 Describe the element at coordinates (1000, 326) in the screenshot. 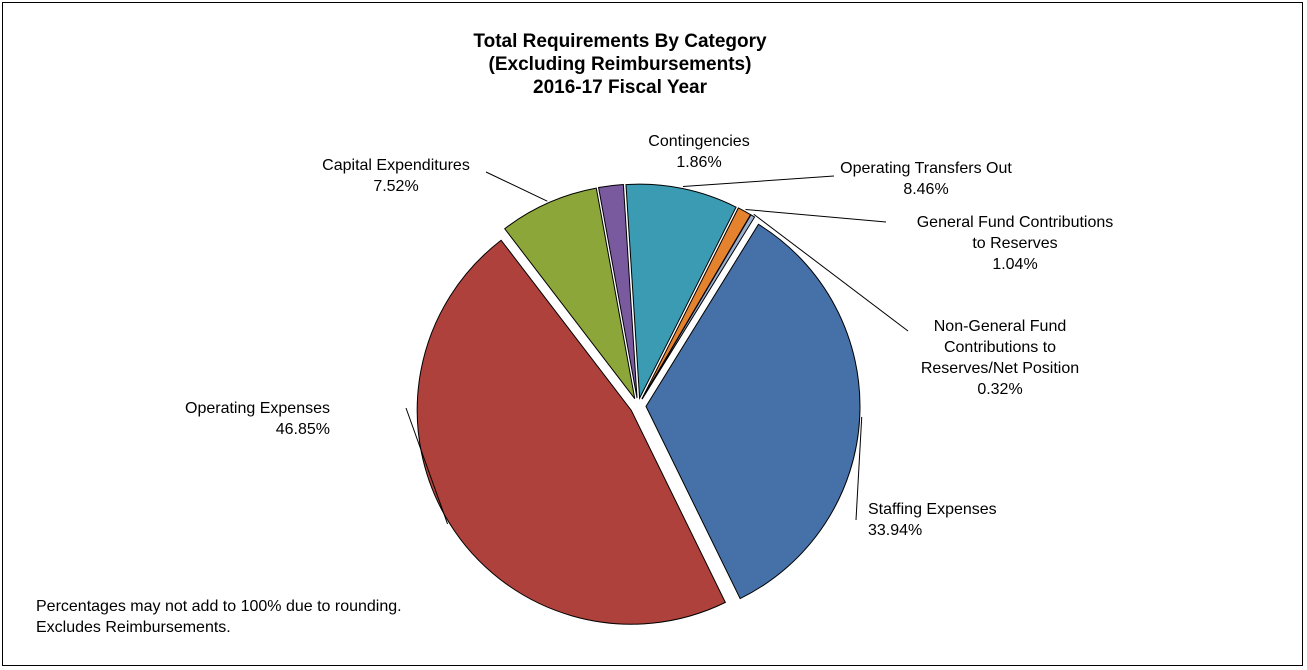

I see `slice-label-line-non-general-fund-contributions-to-reserves-net-position: Non-General Fund` at that location.